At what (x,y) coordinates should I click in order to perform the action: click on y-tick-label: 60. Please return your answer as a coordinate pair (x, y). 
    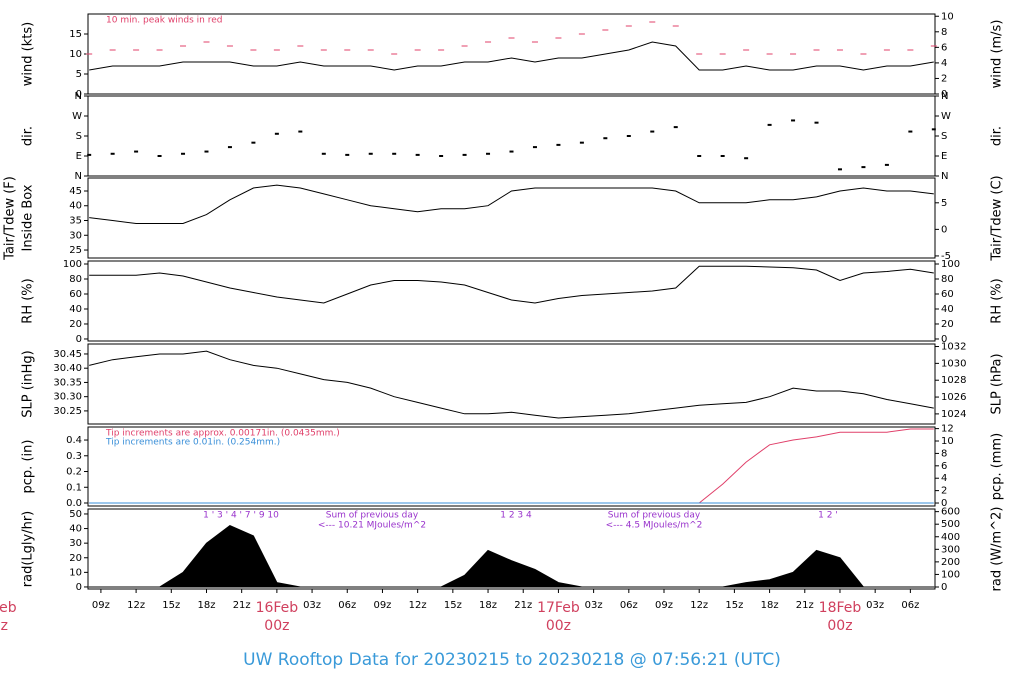
    Looking at the image, I should click on (75, 294).